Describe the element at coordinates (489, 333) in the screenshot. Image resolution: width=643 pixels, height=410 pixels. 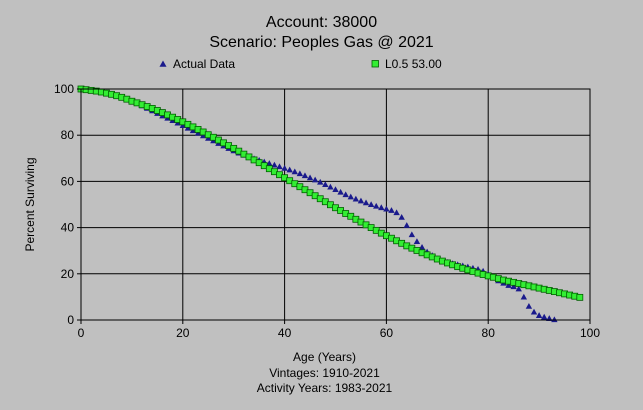
I see `x-tick-label: 80` at that location.